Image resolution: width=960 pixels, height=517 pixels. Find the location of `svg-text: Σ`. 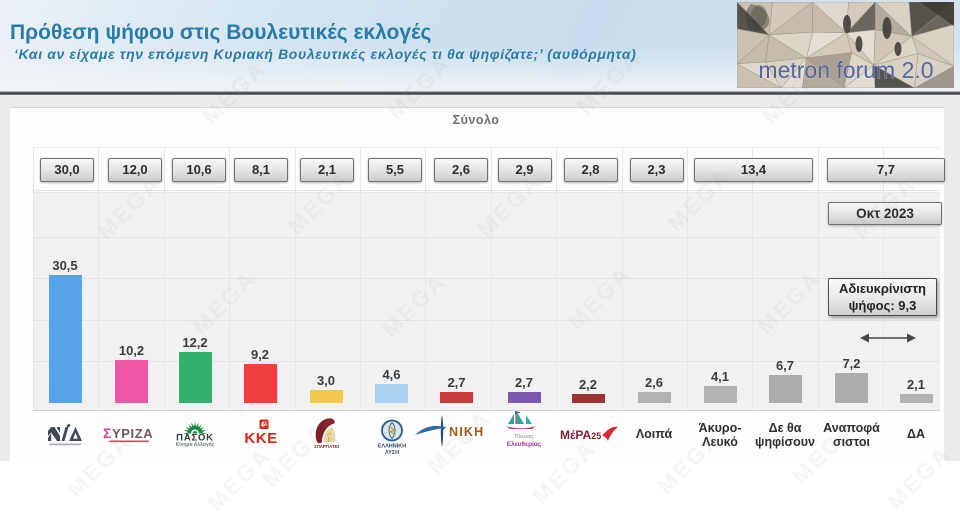

svg-text: Σ is located at coordinates (107, 433).